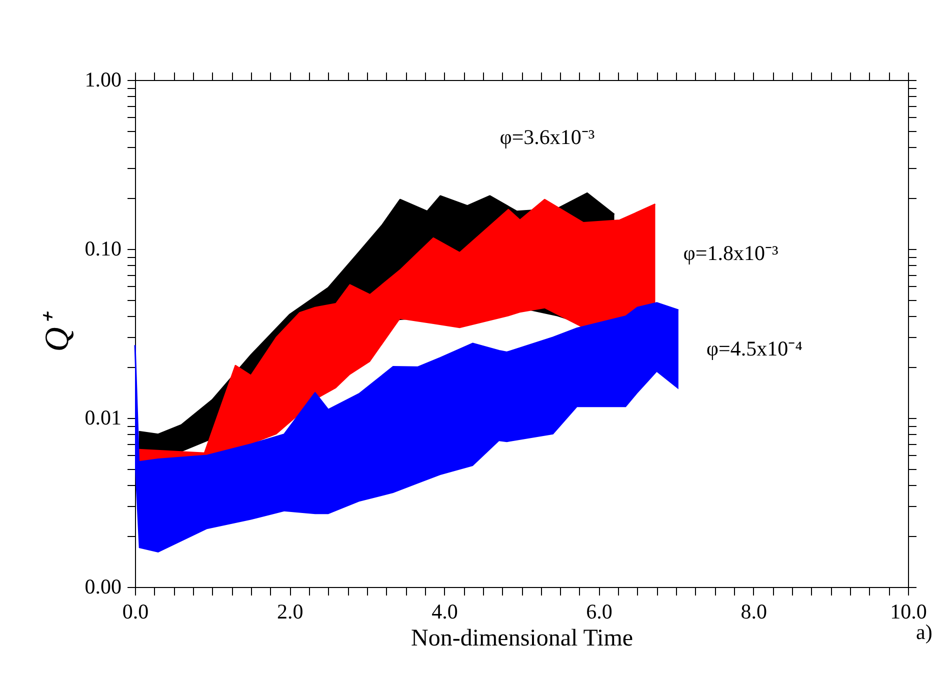 The width and height of the screenshot is (942, 693). I want to click on y-tick-label: 0.10, so click(103, 248).